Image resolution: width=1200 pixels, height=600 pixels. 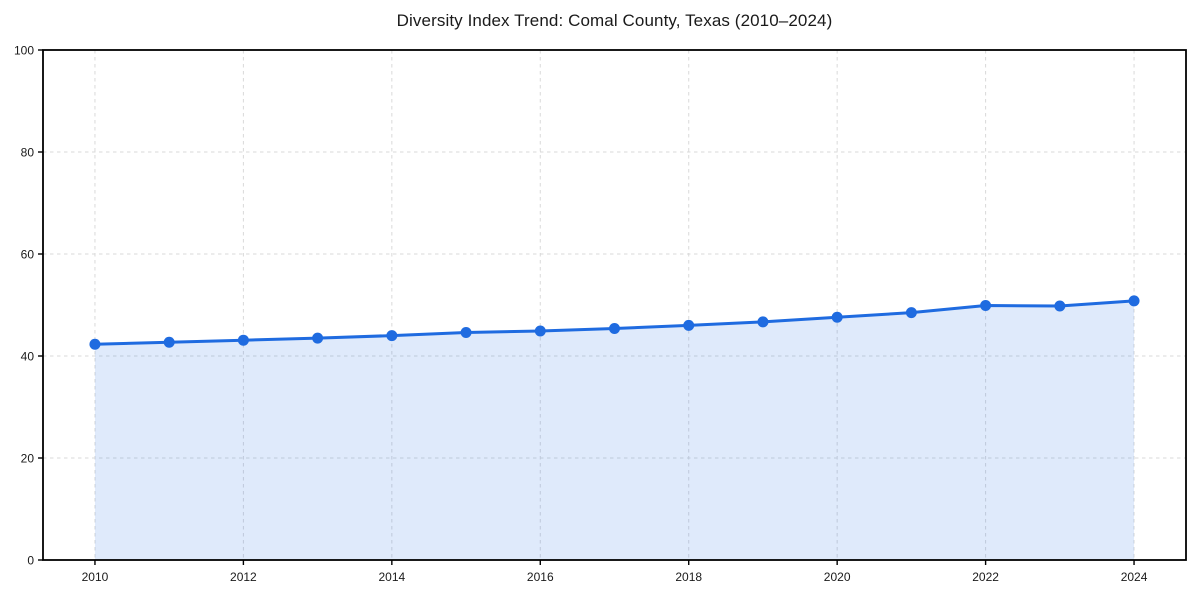 What do you see at coordinates (243, 577) in the screenshot?
I see `x-axis-tick-label: 2012` at bounding box center [243, 577].